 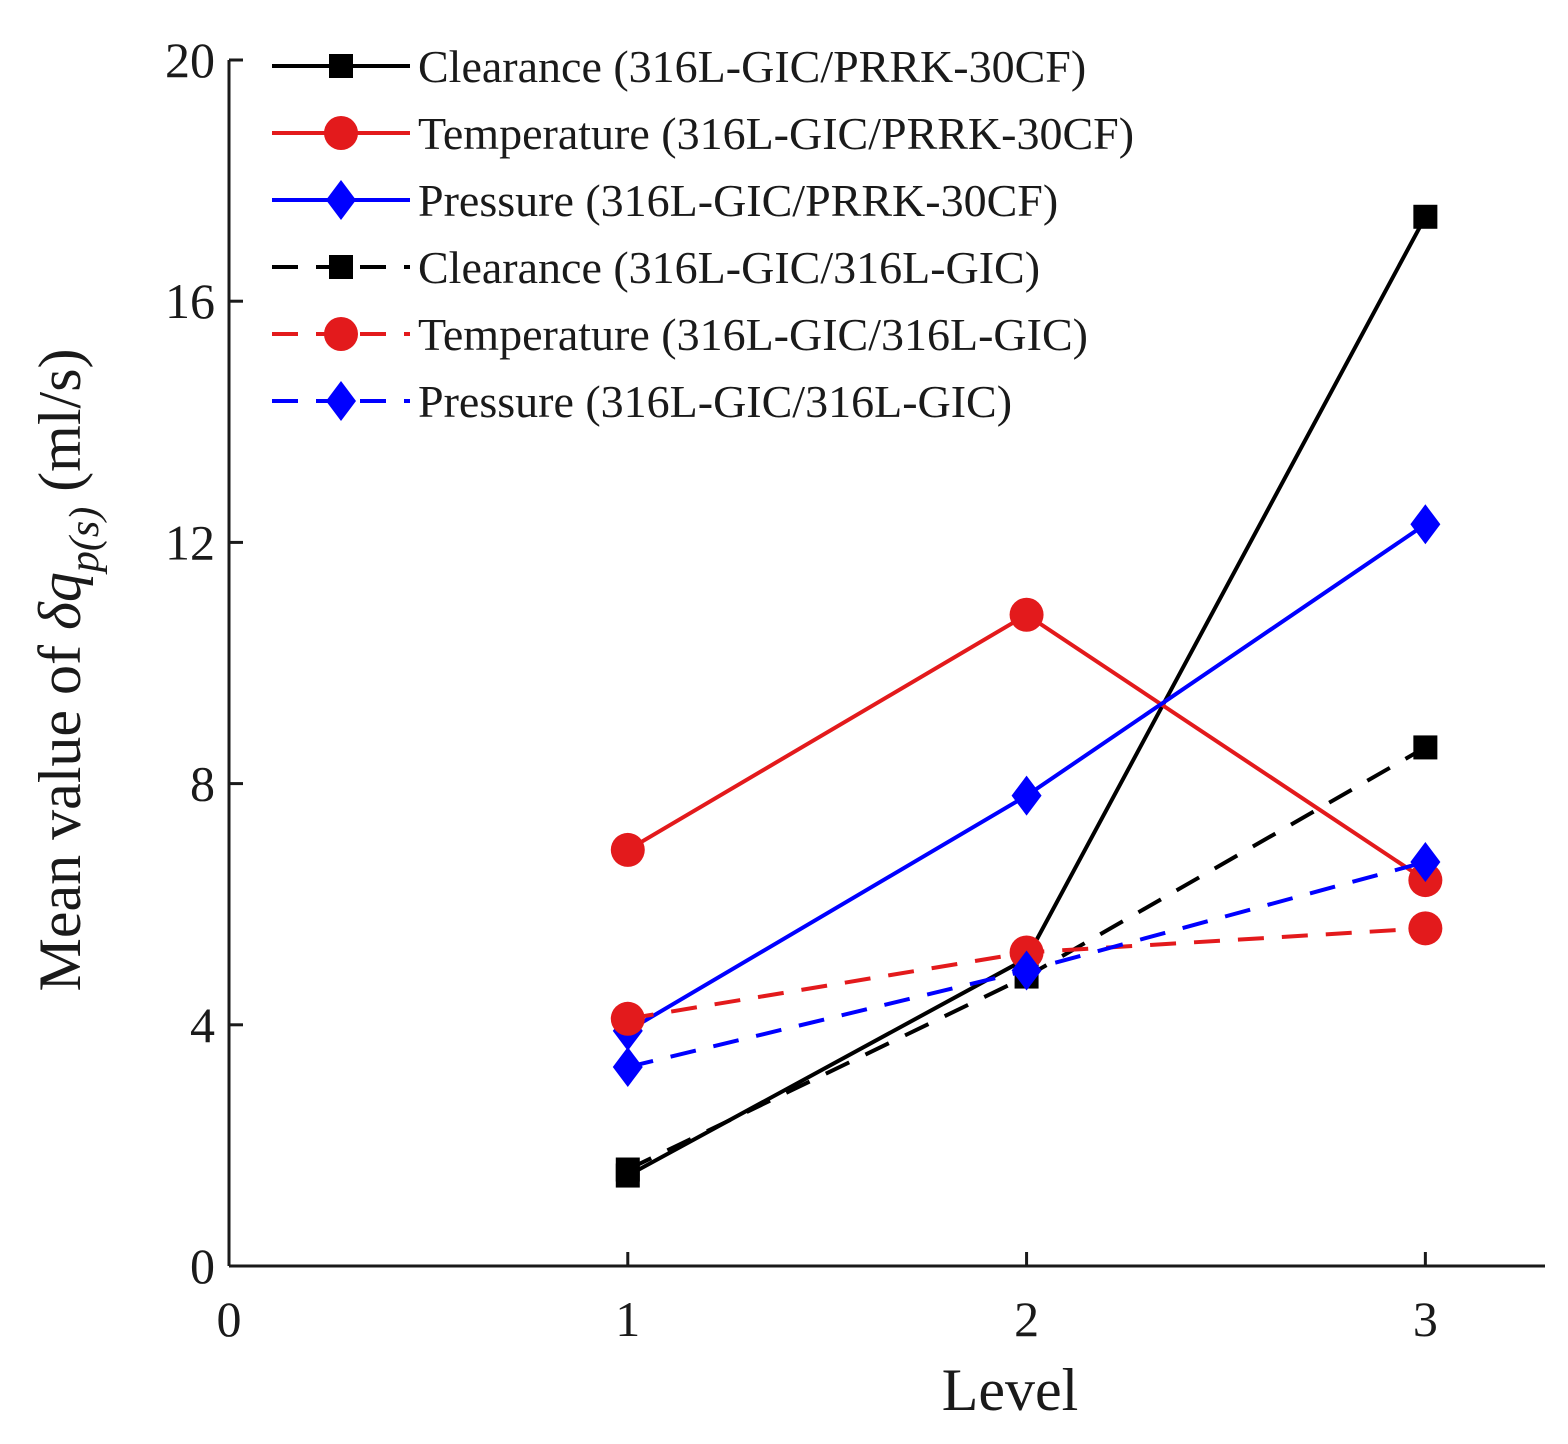 What do you see at coordinates (729, 267) in the screenshot?
I see `legend-label: Clearance (316L-GIC/316L-GIC)` at bounding box center [729, 267].